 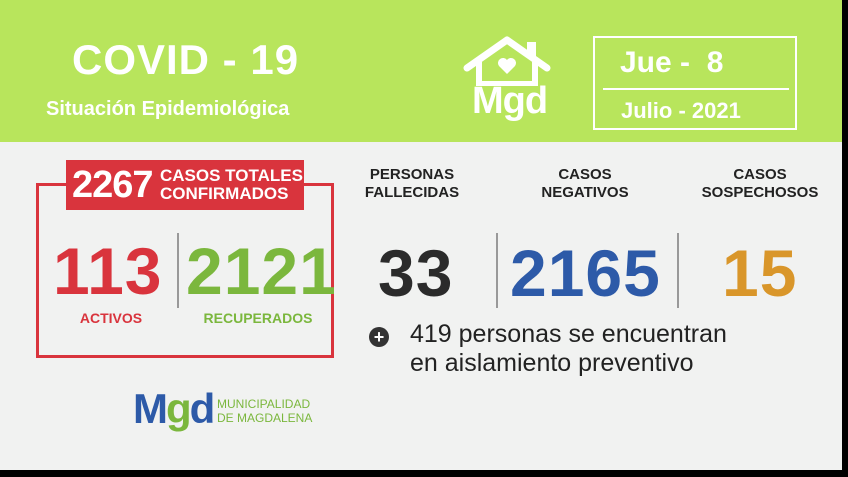 I want to click on municipality-logo: Mgd, so click(x=174, y=409).